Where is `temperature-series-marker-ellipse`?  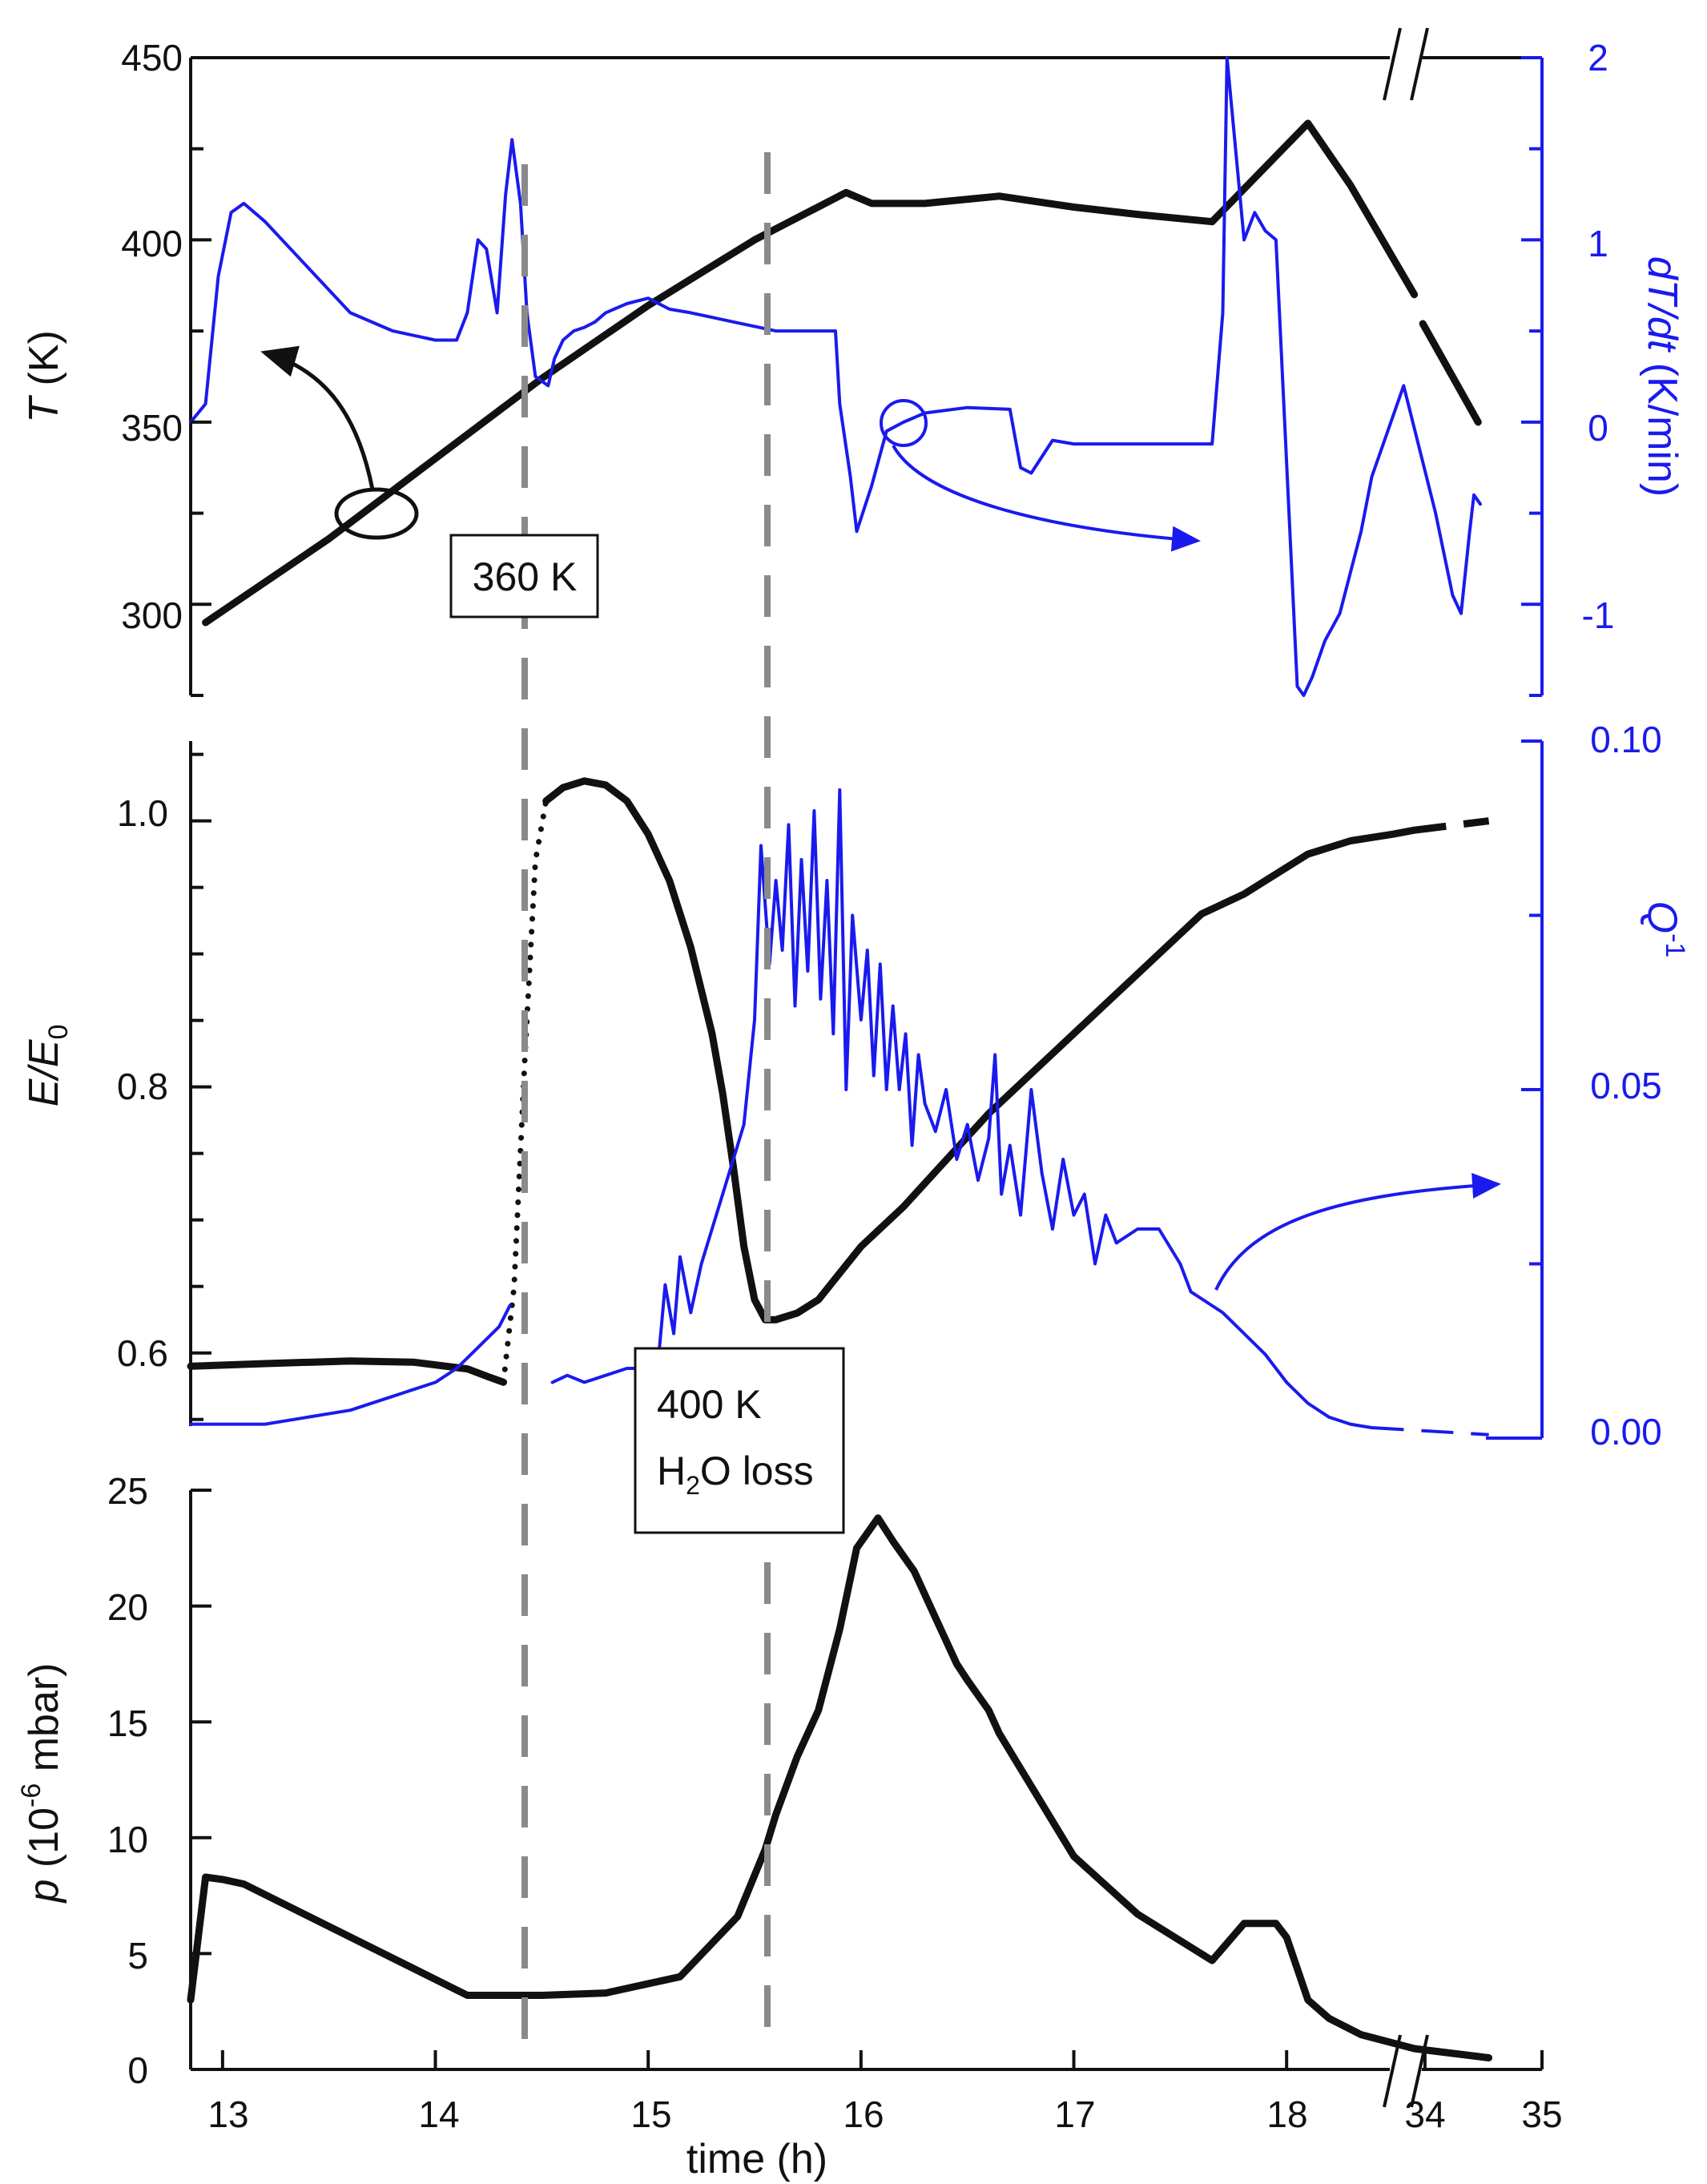
temperature-series-marker-ellipse is located at coordinates (376, 513).